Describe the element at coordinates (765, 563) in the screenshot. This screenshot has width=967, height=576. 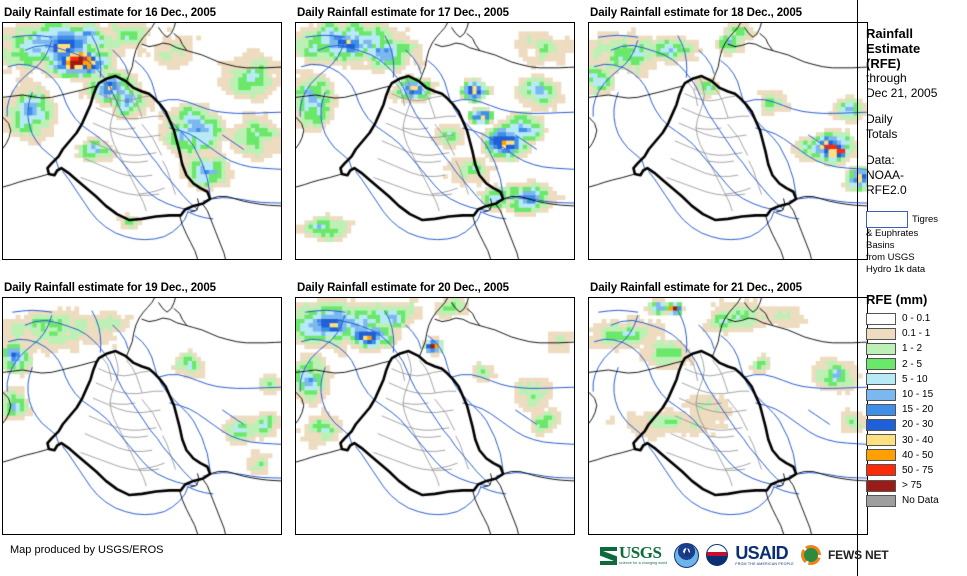
I see `usaid-tagline: FROM THE AMERICAN PEOPLE` at that location.